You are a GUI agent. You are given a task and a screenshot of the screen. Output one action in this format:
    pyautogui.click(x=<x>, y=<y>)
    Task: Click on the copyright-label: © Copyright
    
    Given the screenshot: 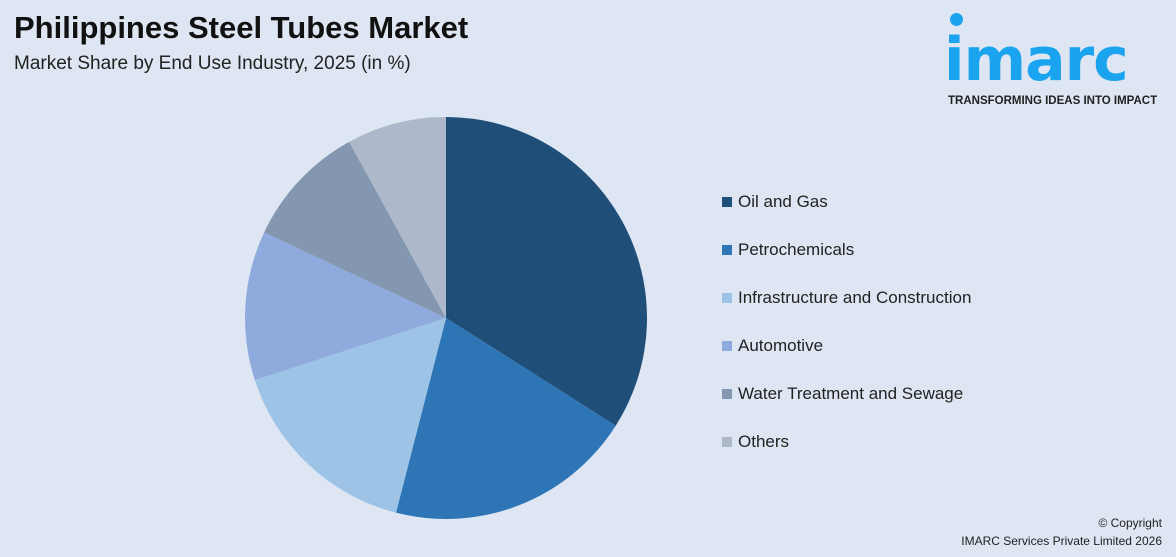 What is the action you would take?
    pyautogui.click(x=1130, y=523)
    